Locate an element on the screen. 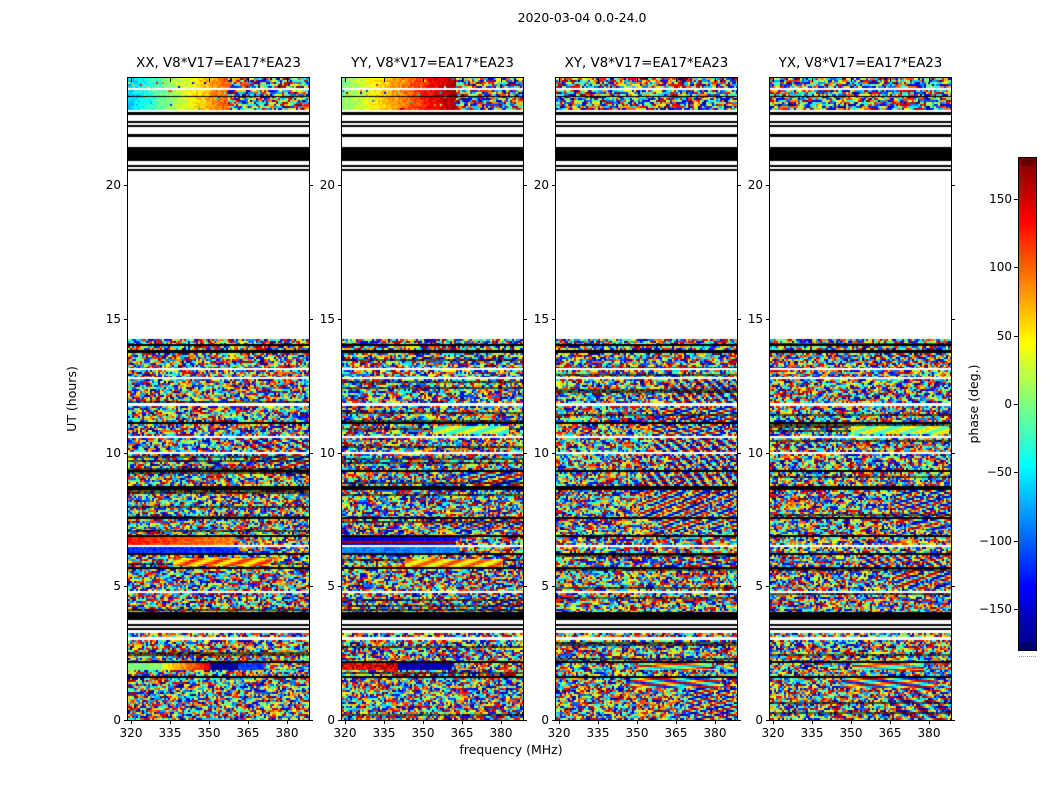 This screenshot has height=800, width=1050. colorbar-dotted-edge is located at coordinates (1027, 656).